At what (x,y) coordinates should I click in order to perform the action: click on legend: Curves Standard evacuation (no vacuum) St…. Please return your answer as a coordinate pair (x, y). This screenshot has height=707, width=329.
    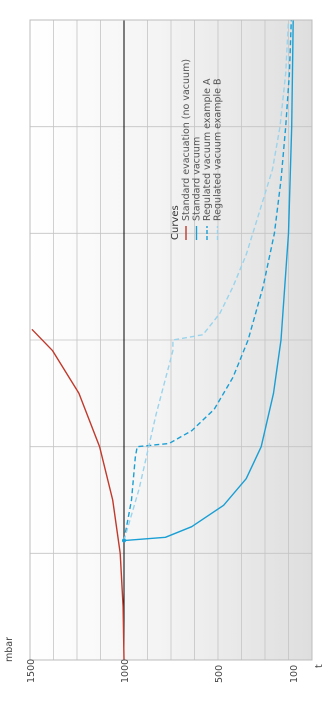
    Looking at the image, I should click on (197, 149).